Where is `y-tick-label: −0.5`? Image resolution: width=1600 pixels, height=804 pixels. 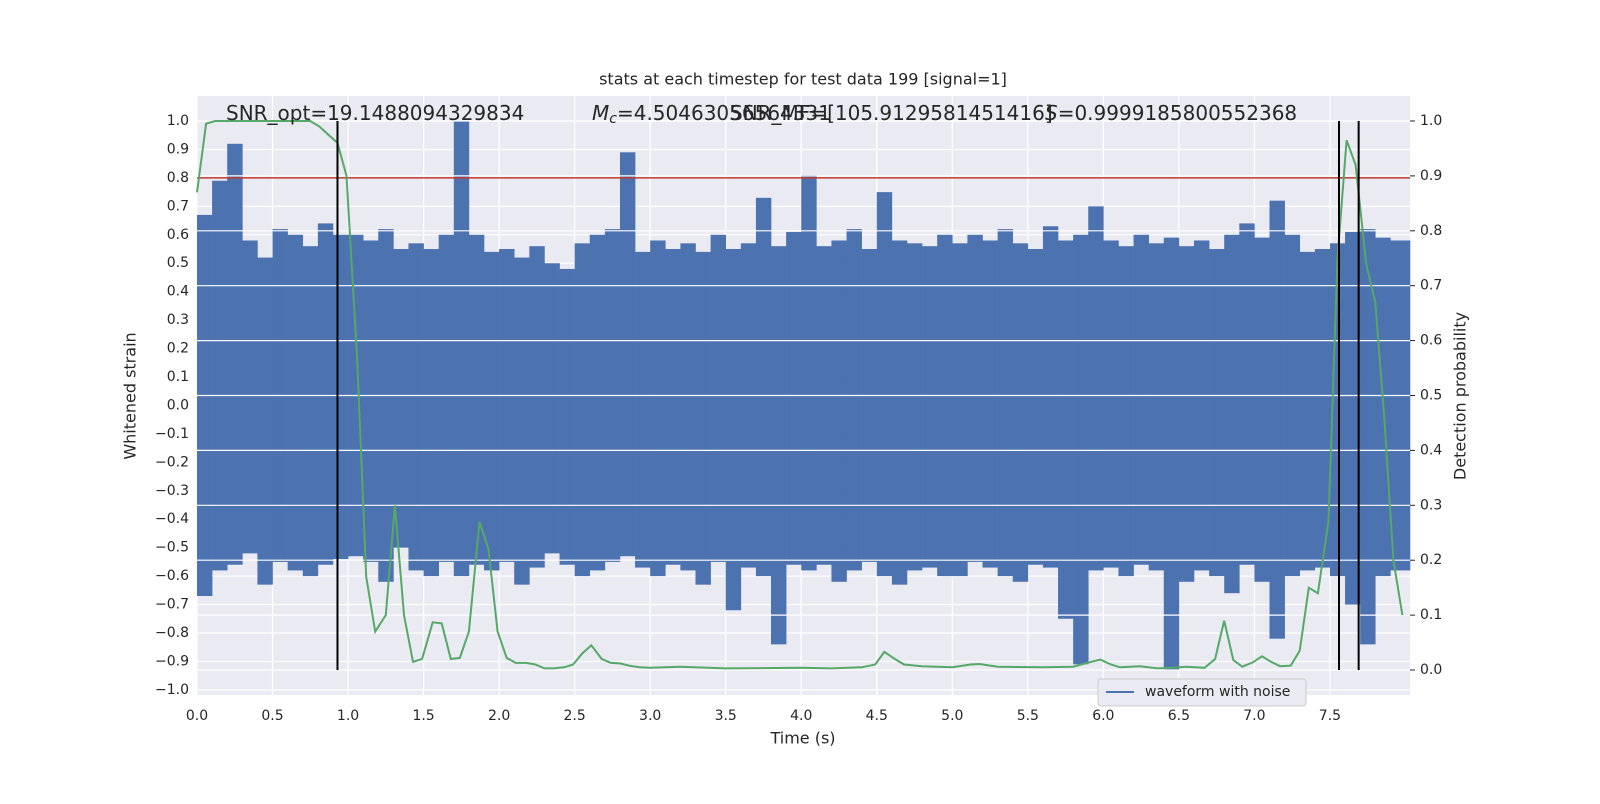
y-tick-label: −0.5 is located at coordinates (172, 548).